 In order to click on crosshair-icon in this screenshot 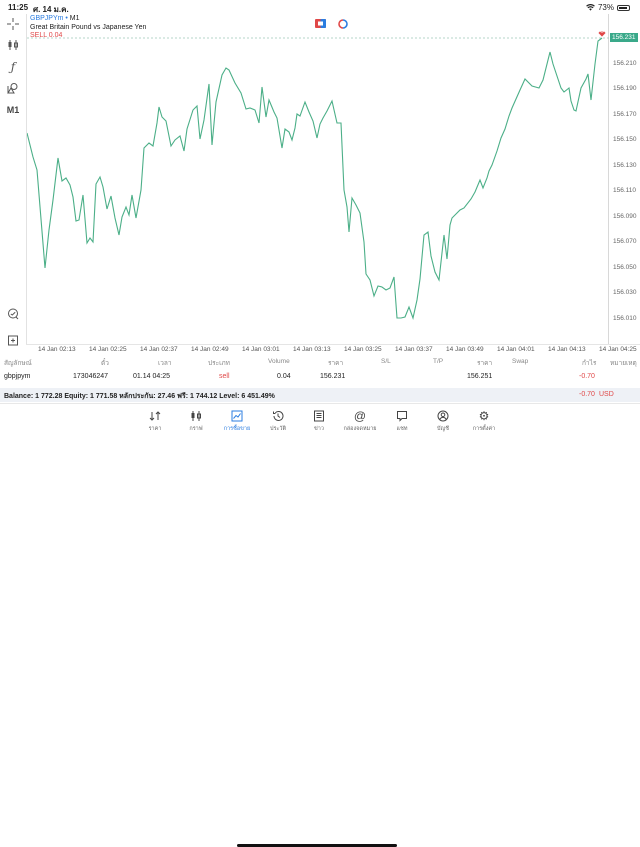, I will do `click(13, 24)`.